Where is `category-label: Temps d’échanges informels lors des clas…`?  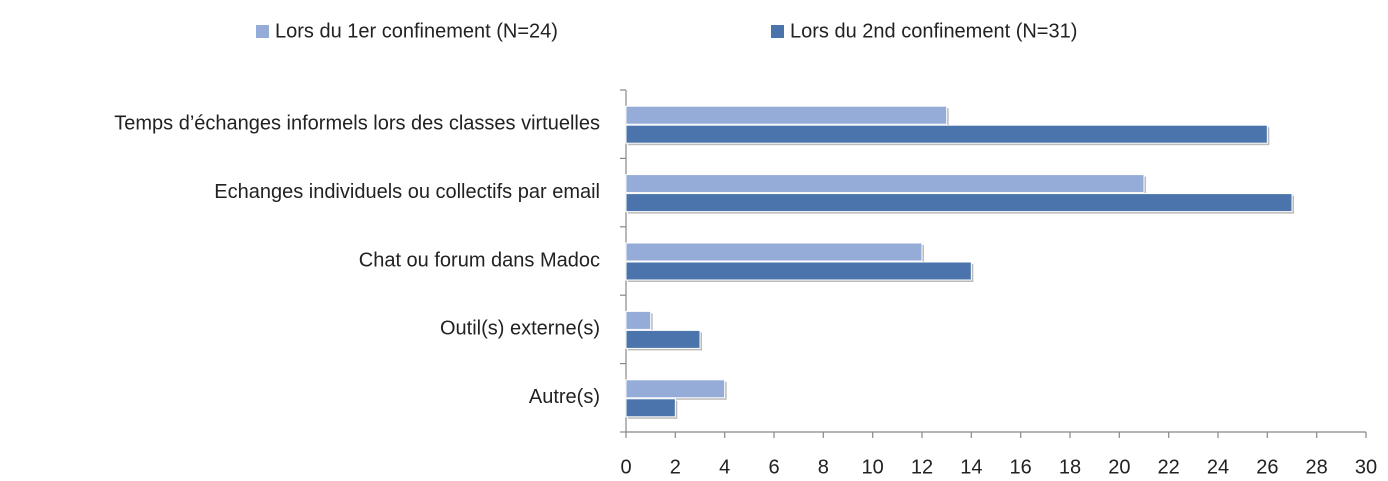 category-label: Temps d’échanges informels lors des clas… is located at coordinates (357, 123).